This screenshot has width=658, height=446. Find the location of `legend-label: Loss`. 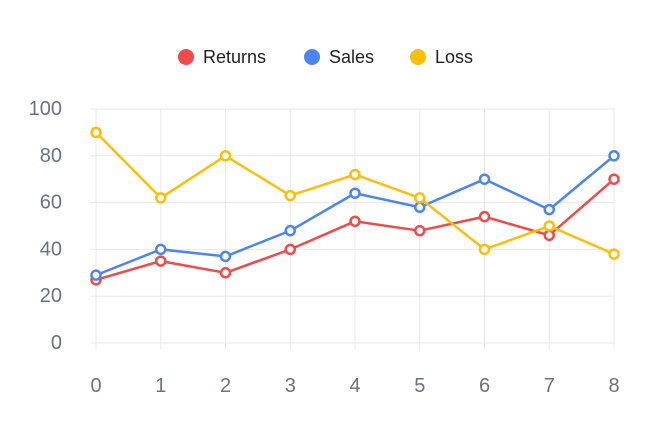

legend-label: Loss is located at coordinates (454, 57).